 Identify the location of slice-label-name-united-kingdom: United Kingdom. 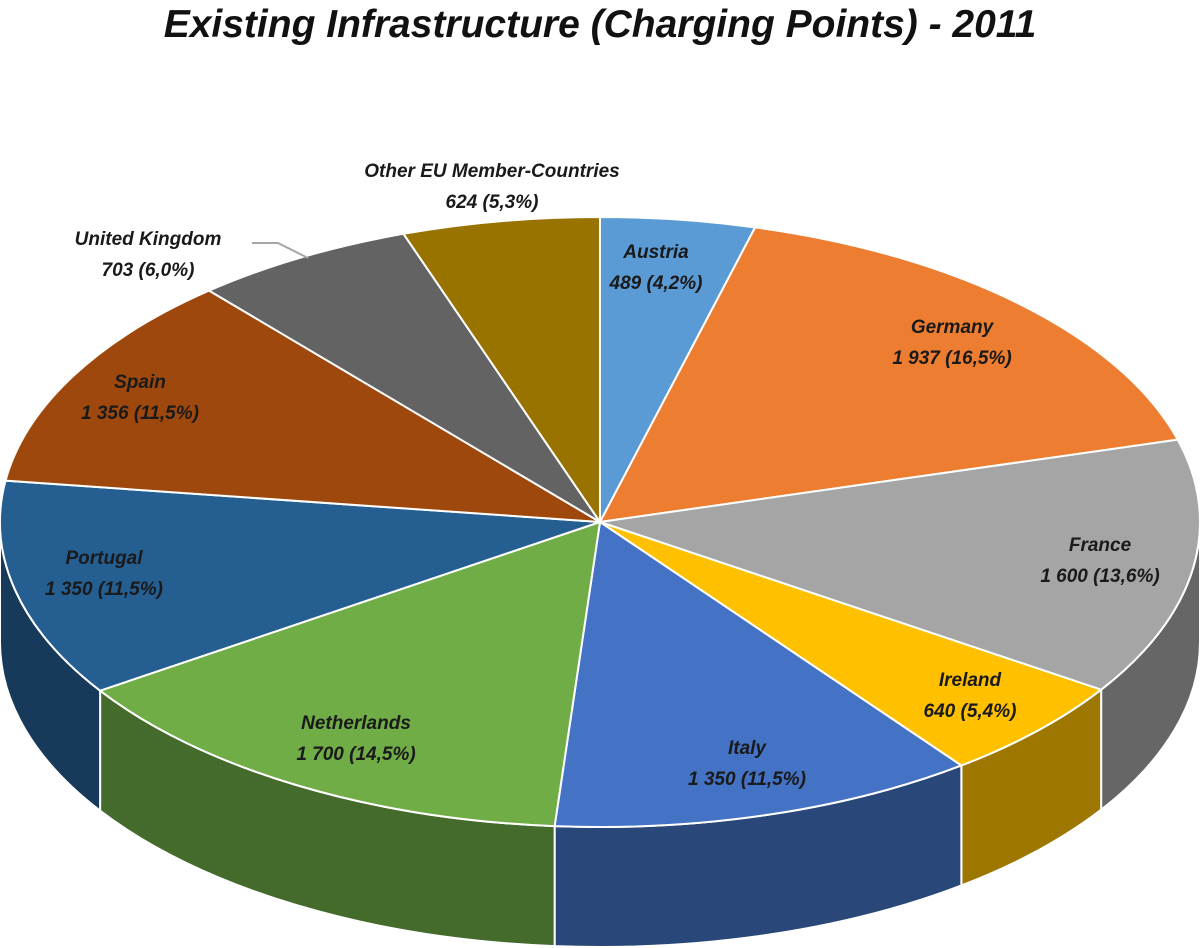
(148, 239).